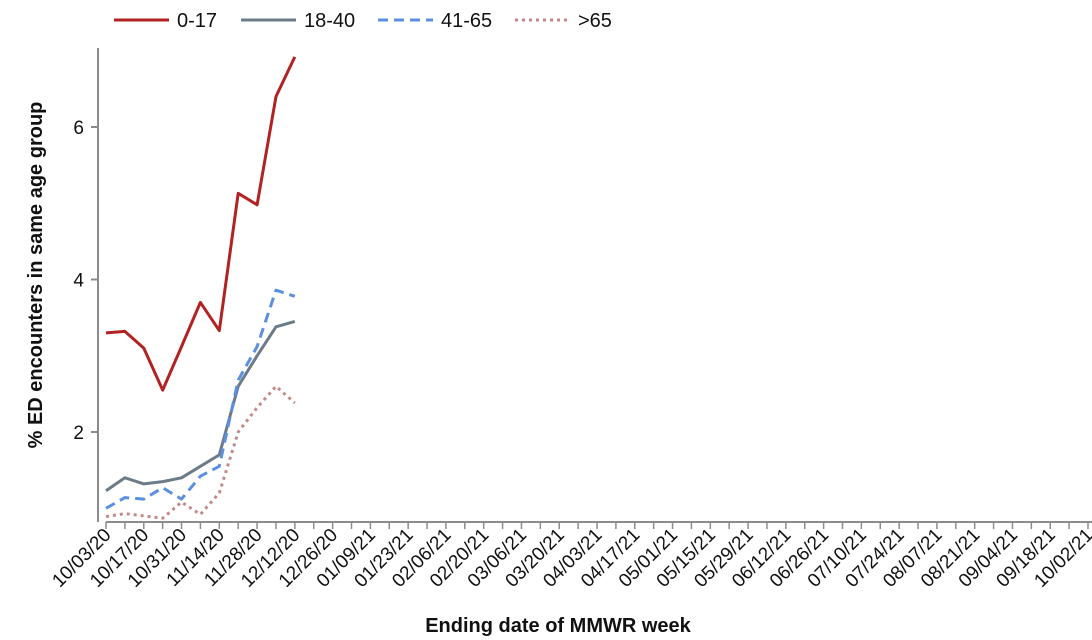  What do you see at coordinates (78, 281) in the screenshot?
I see `y-tick-label: 4` at bounding box center [78, 281].